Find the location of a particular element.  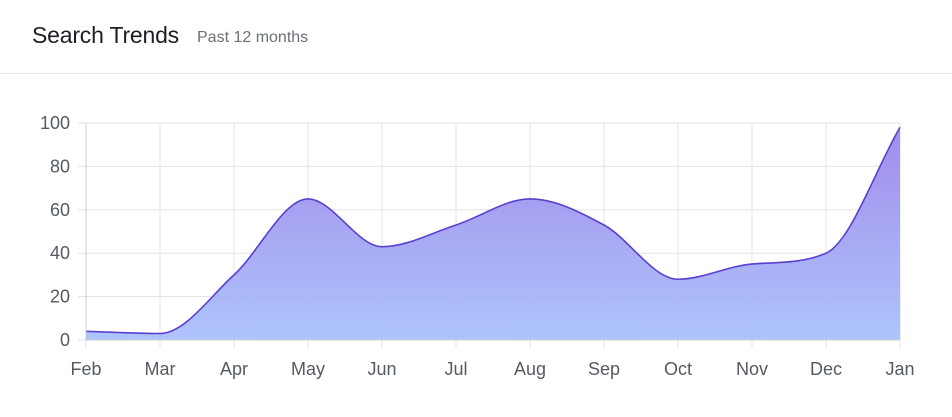

x-tick-label: Jan is located at coordinates (899, 369).